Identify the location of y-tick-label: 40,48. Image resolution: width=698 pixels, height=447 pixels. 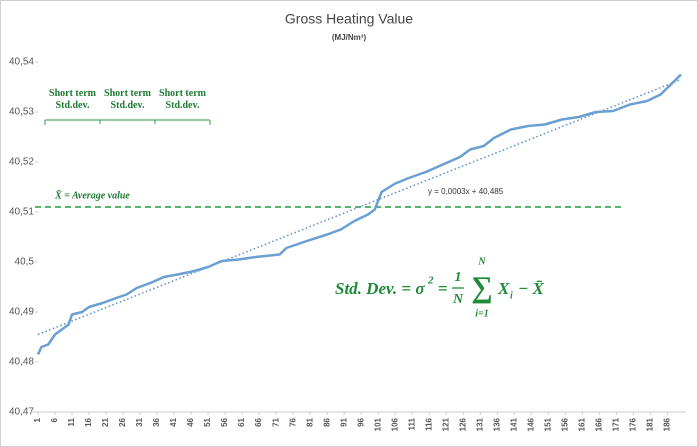
(21, 362).